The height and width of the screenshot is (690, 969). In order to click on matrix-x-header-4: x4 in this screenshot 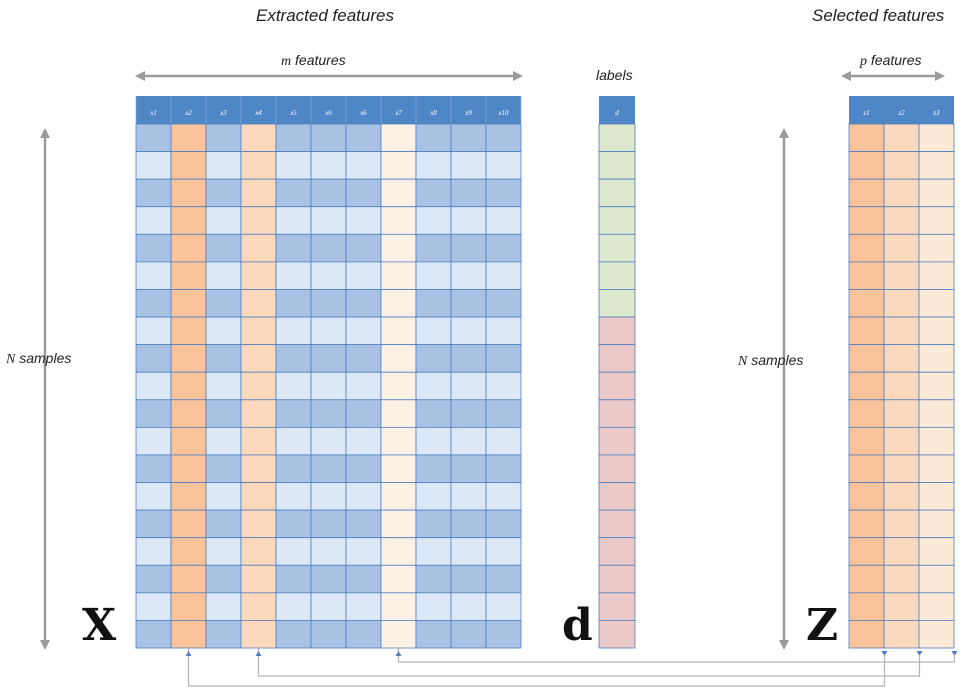, I will do `click(258, 113)`.